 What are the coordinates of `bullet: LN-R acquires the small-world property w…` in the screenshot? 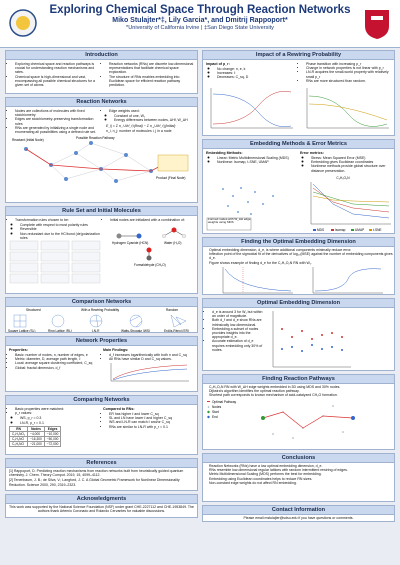 It's located at (348, 74).